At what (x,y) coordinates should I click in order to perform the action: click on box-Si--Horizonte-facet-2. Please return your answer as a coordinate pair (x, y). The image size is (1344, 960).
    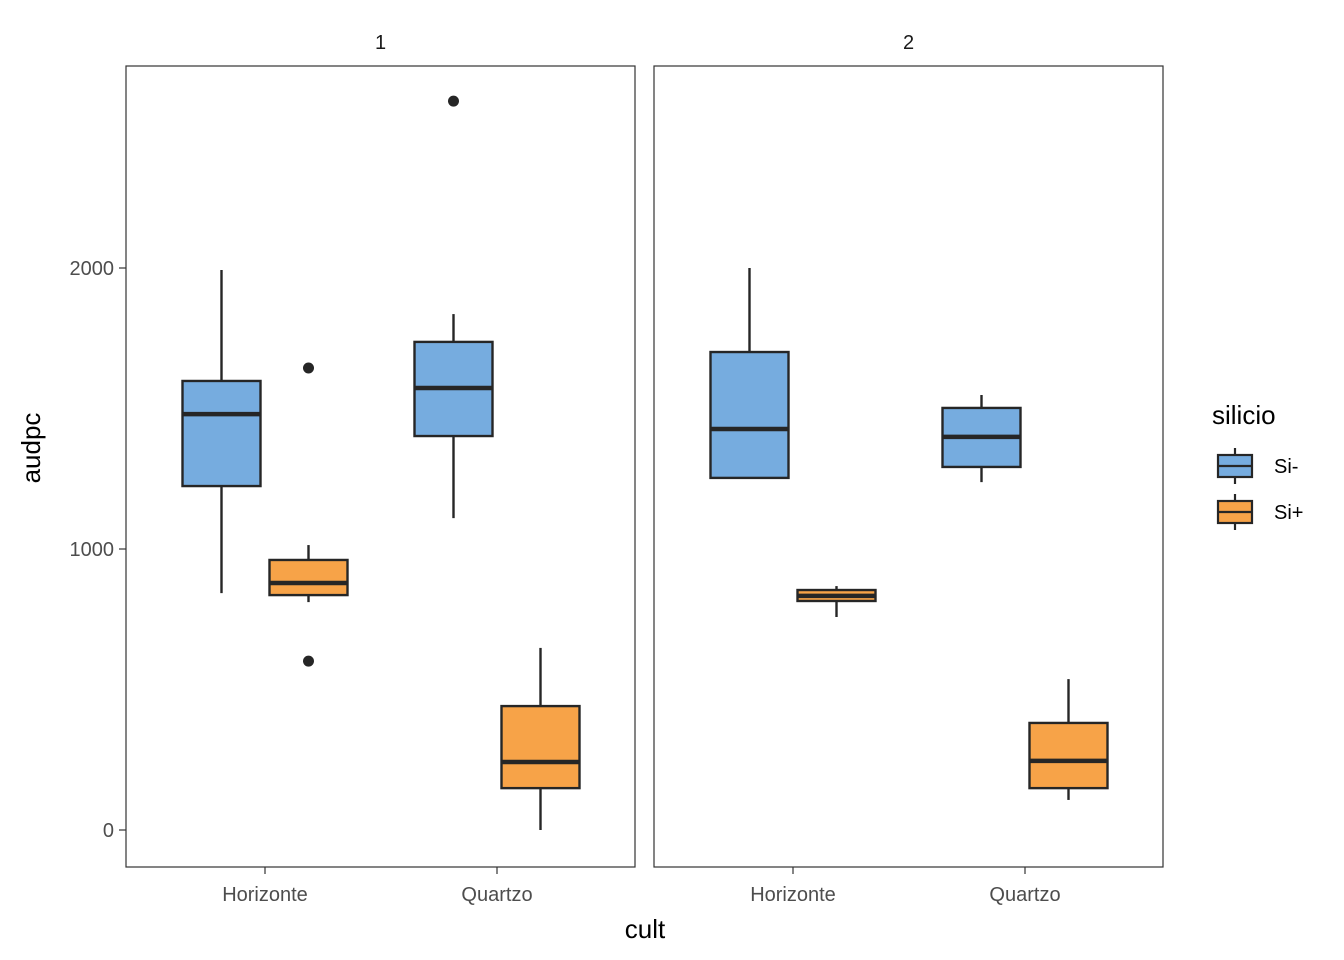
    Looking at the image, I should click on (749, 374).